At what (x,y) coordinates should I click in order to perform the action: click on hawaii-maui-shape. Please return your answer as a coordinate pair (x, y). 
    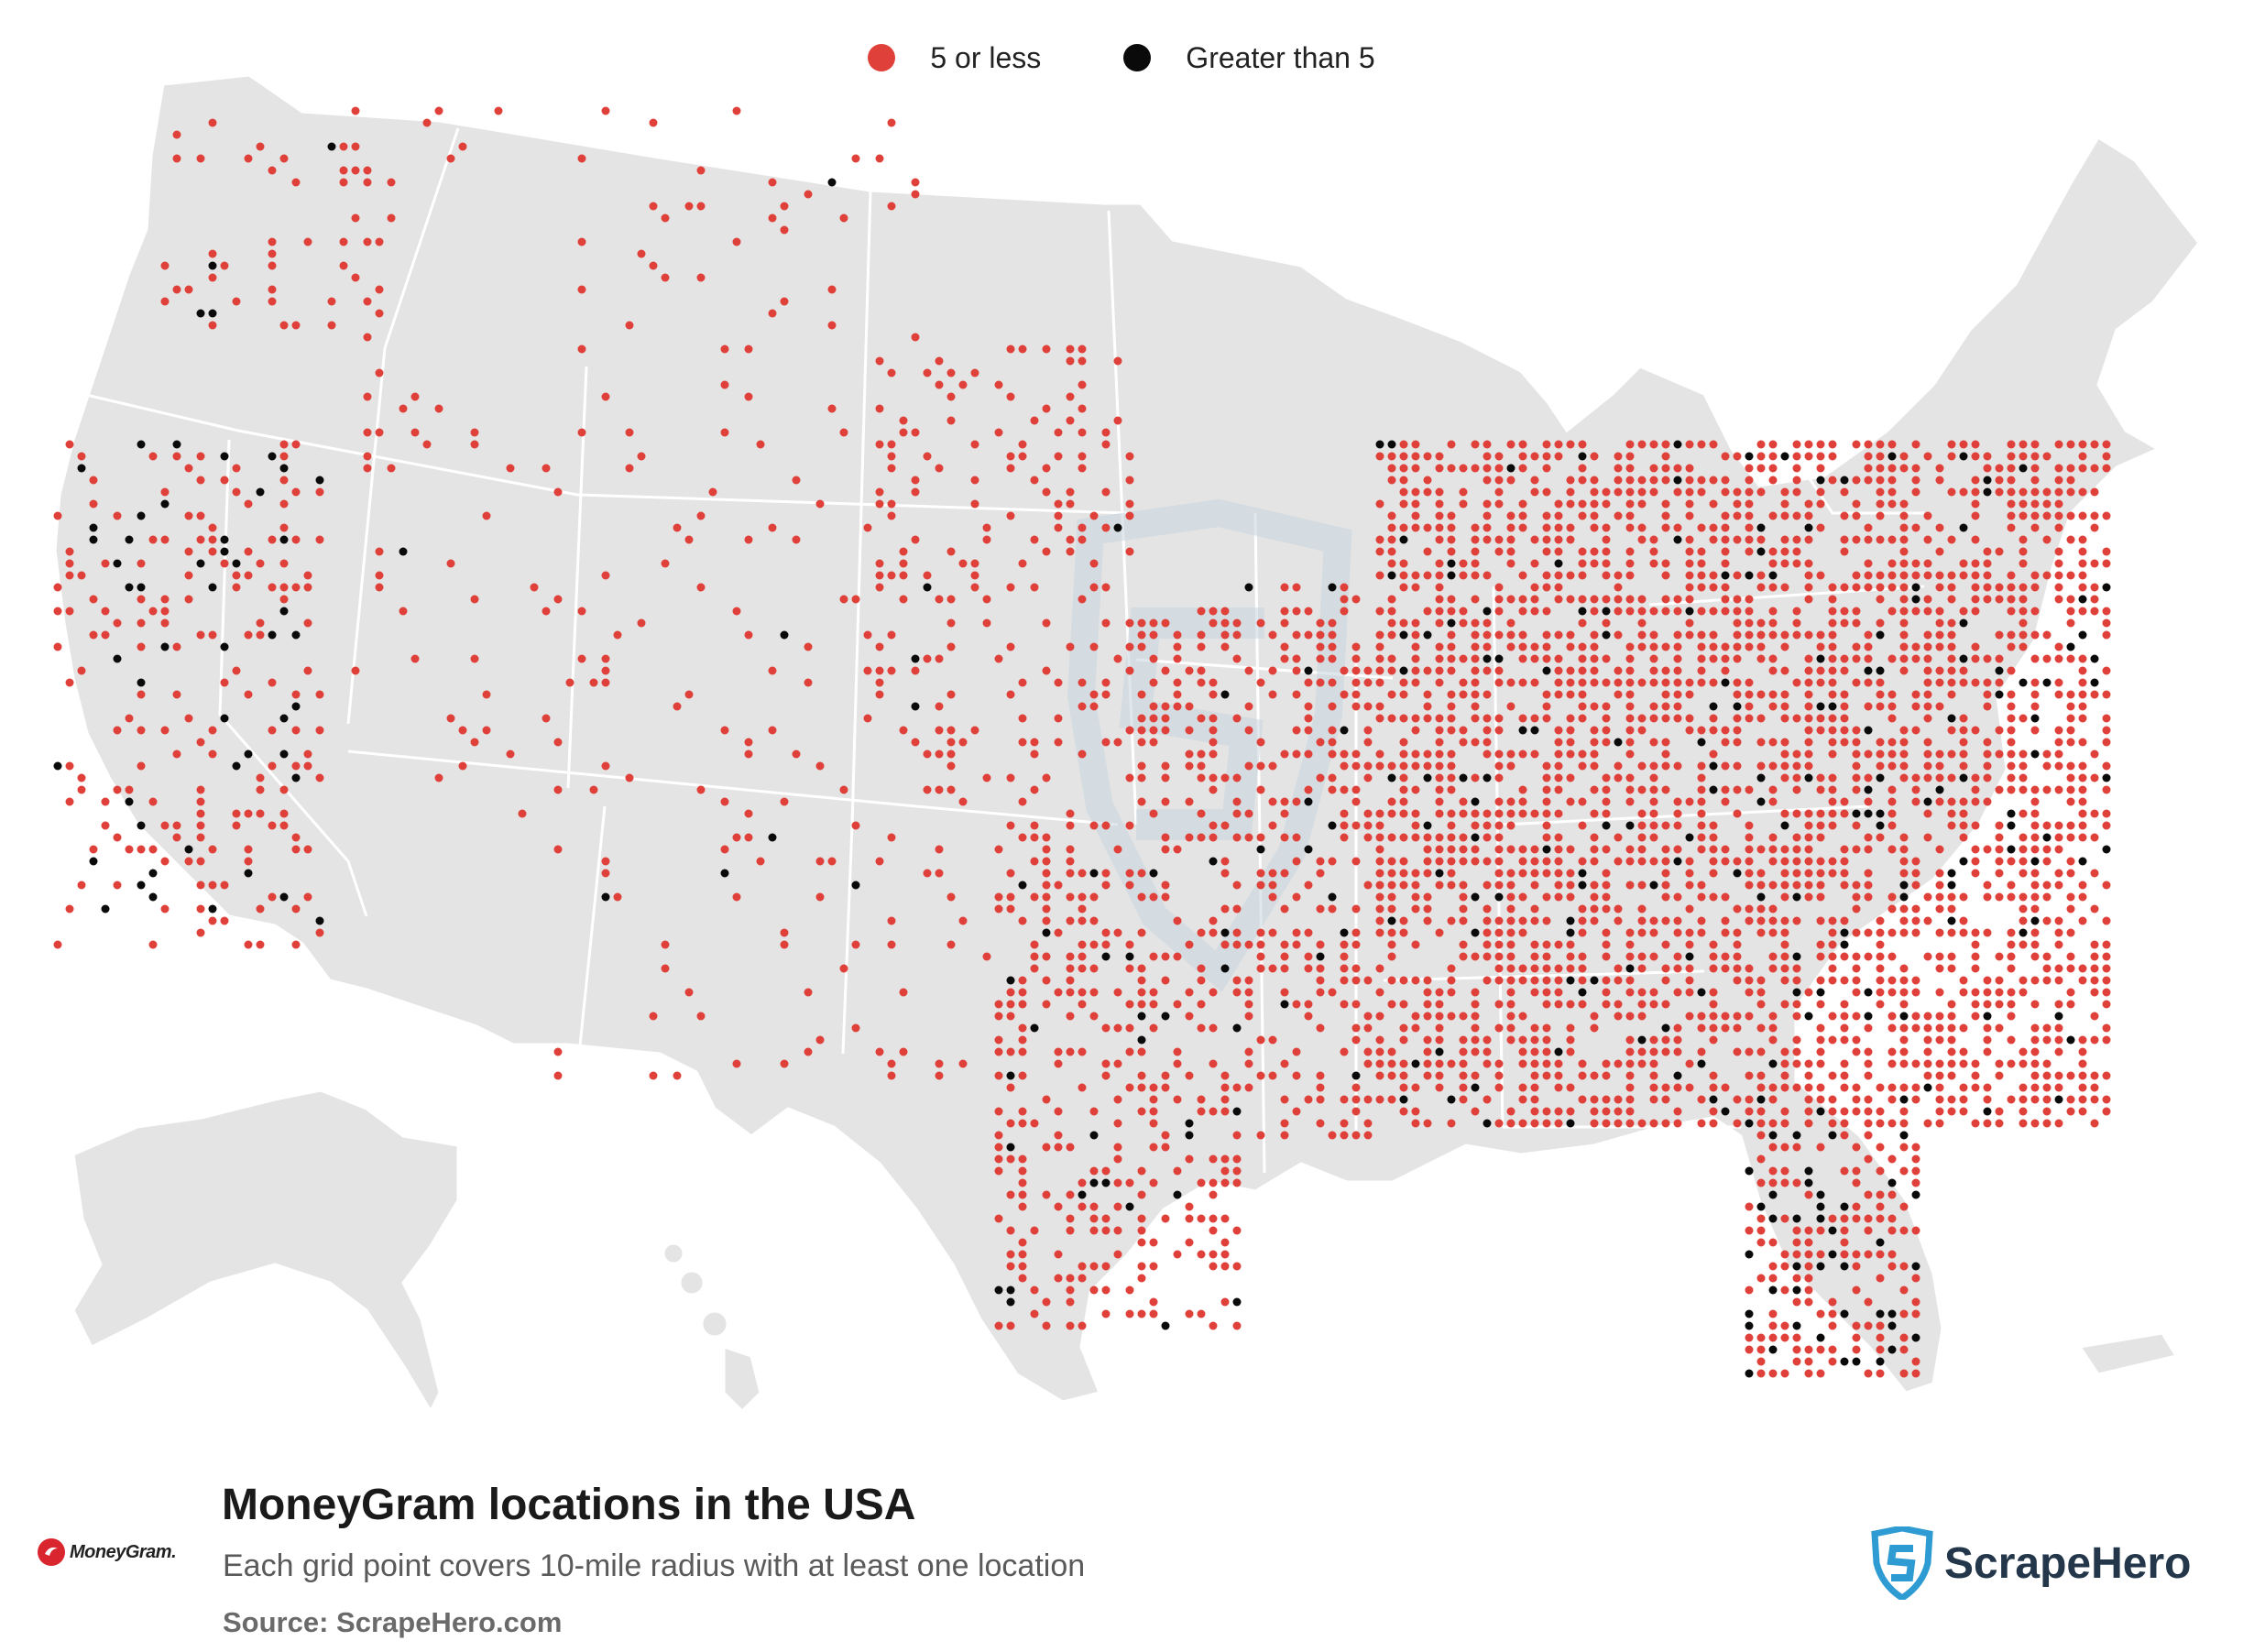
    Looking at the image, I should click on (714, 1324).